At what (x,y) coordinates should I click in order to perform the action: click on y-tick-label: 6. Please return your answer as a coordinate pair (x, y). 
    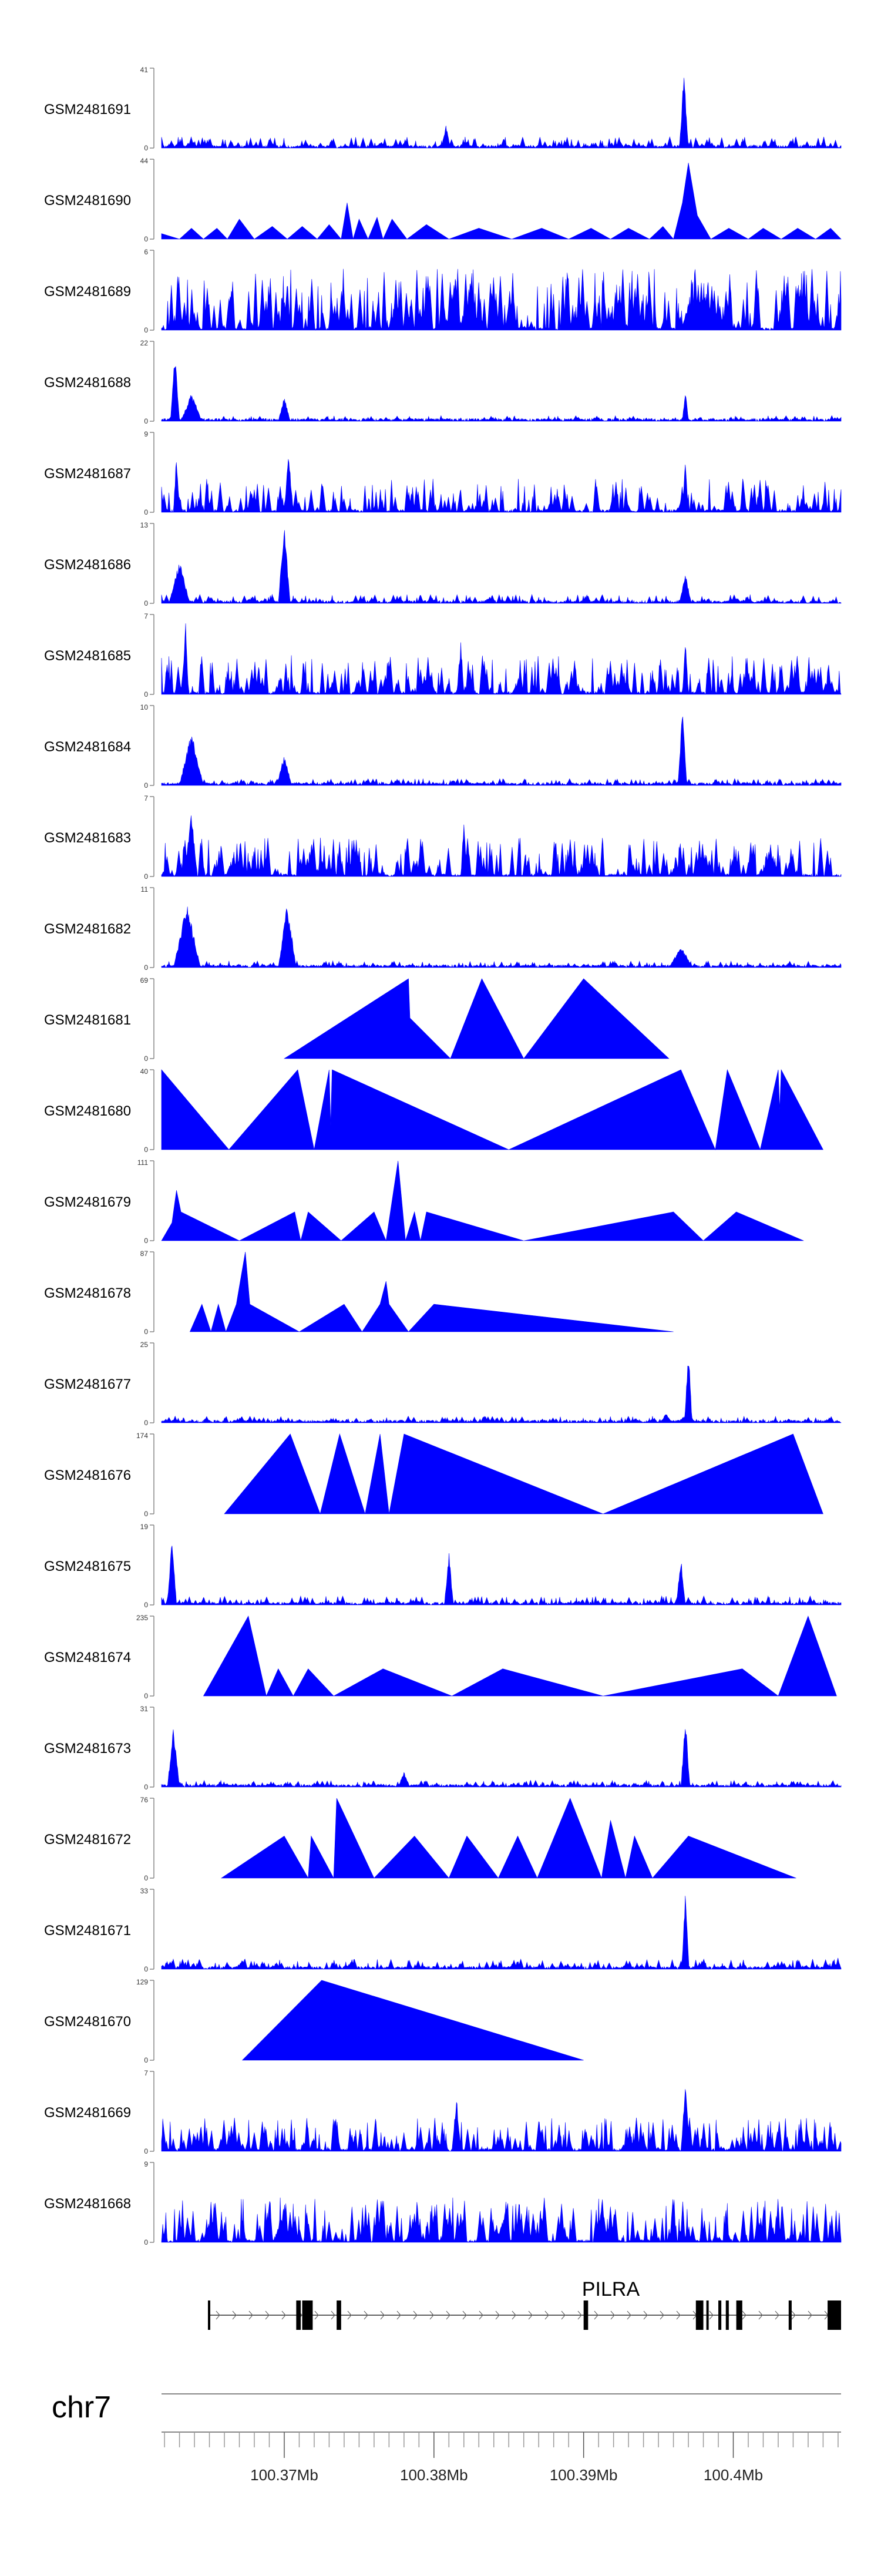
    Looking at the image, I should click on (146, 252).